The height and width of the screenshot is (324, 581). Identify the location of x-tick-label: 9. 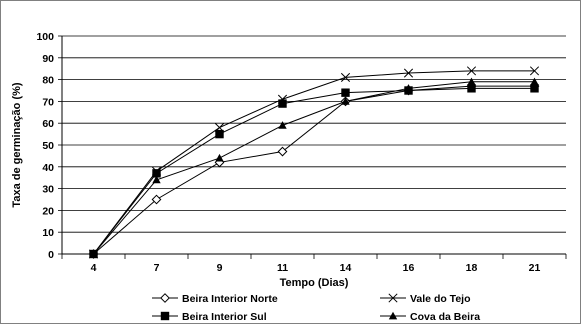
(220, 268).